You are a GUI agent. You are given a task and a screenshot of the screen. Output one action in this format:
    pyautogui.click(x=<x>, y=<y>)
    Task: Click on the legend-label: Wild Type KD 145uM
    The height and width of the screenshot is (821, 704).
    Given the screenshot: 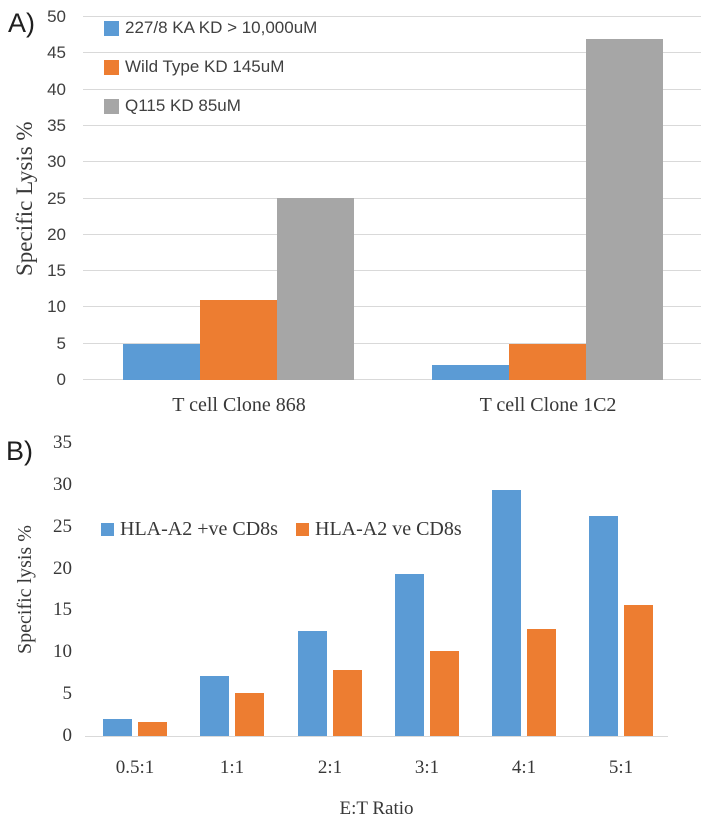 What is the action you would take?
    pyautogui.click(x=205, y=66)
    